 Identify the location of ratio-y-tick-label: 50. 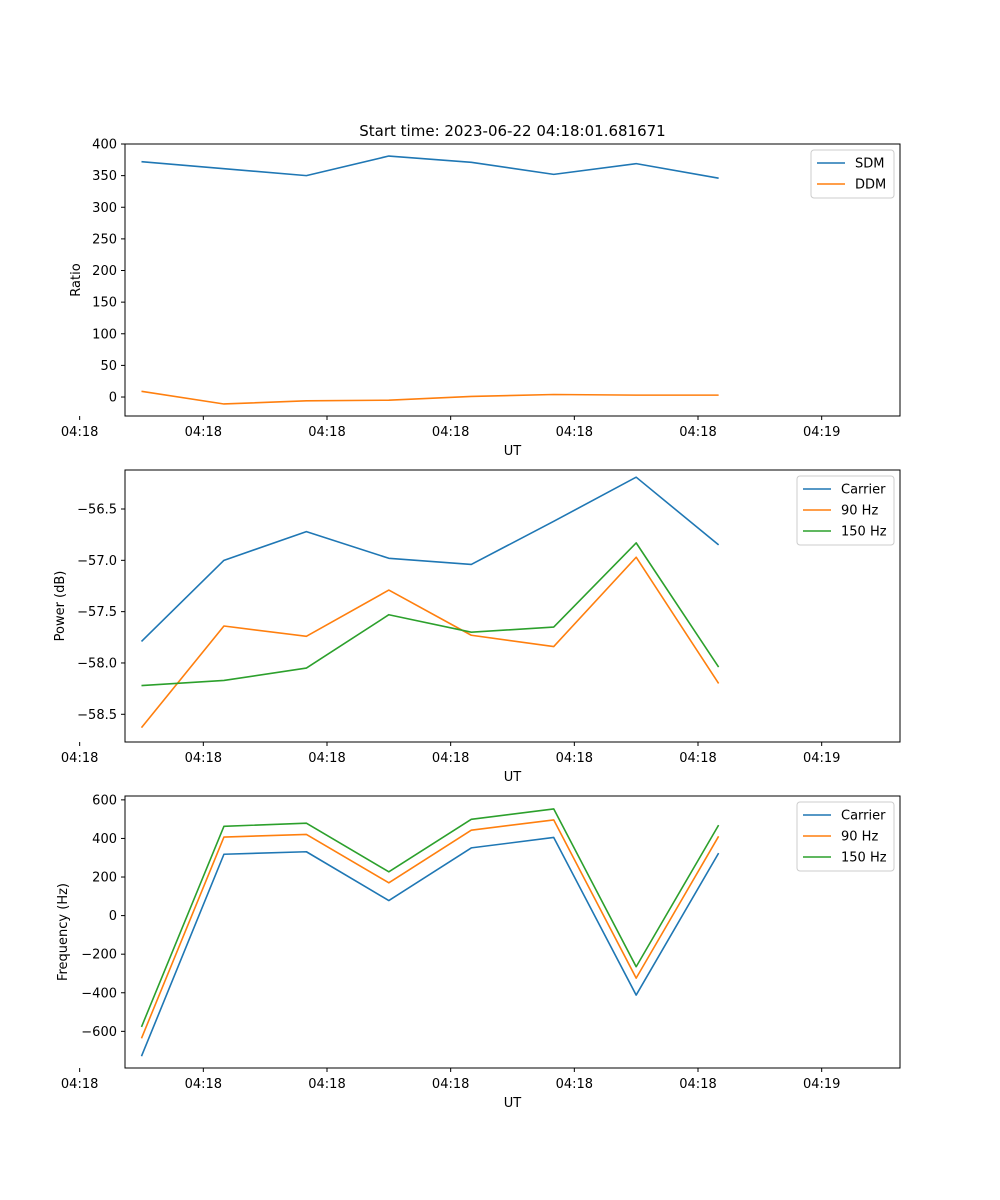
(108, 366).